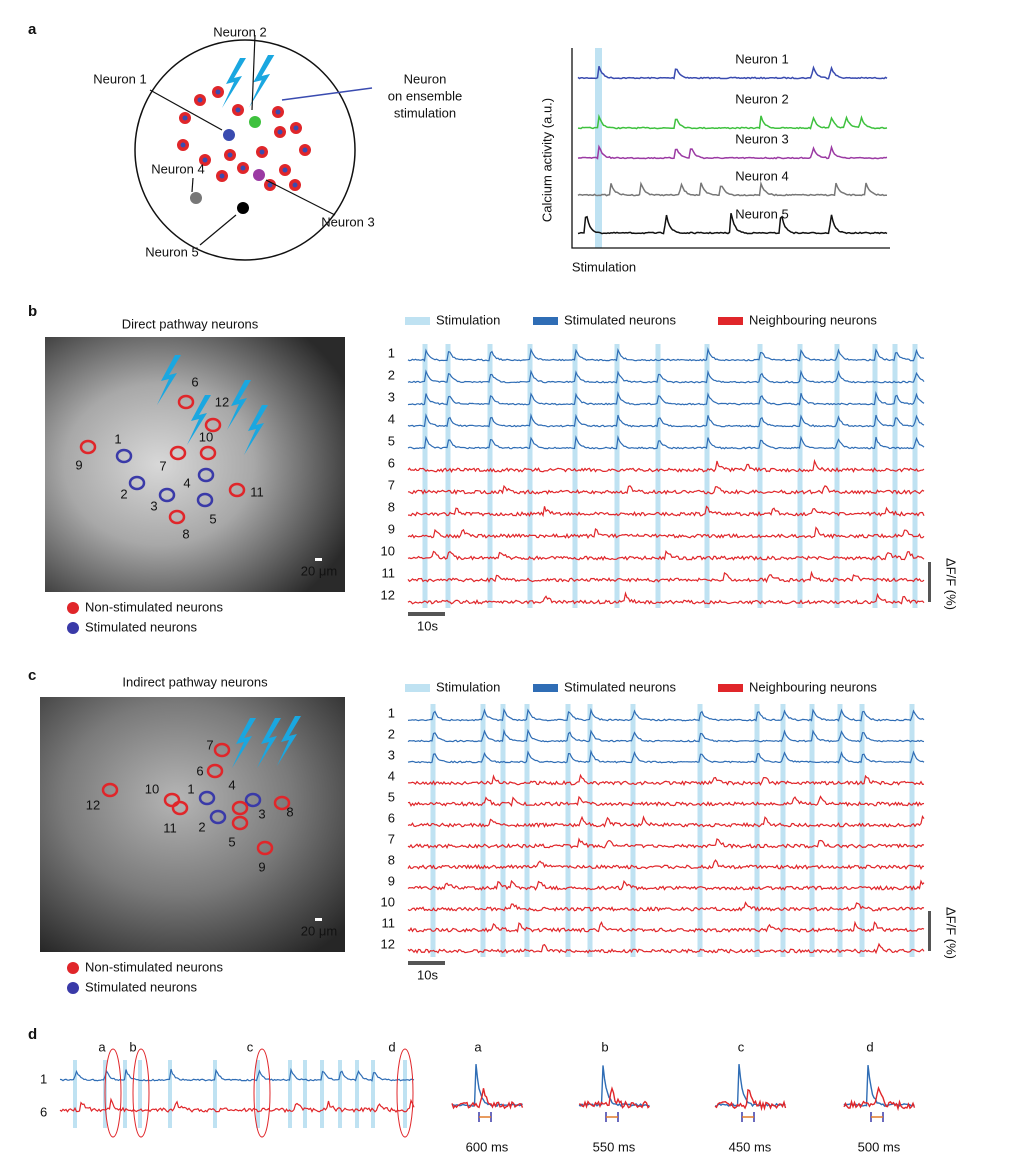  I want to click on label: on ensemble, so click(425, 95).